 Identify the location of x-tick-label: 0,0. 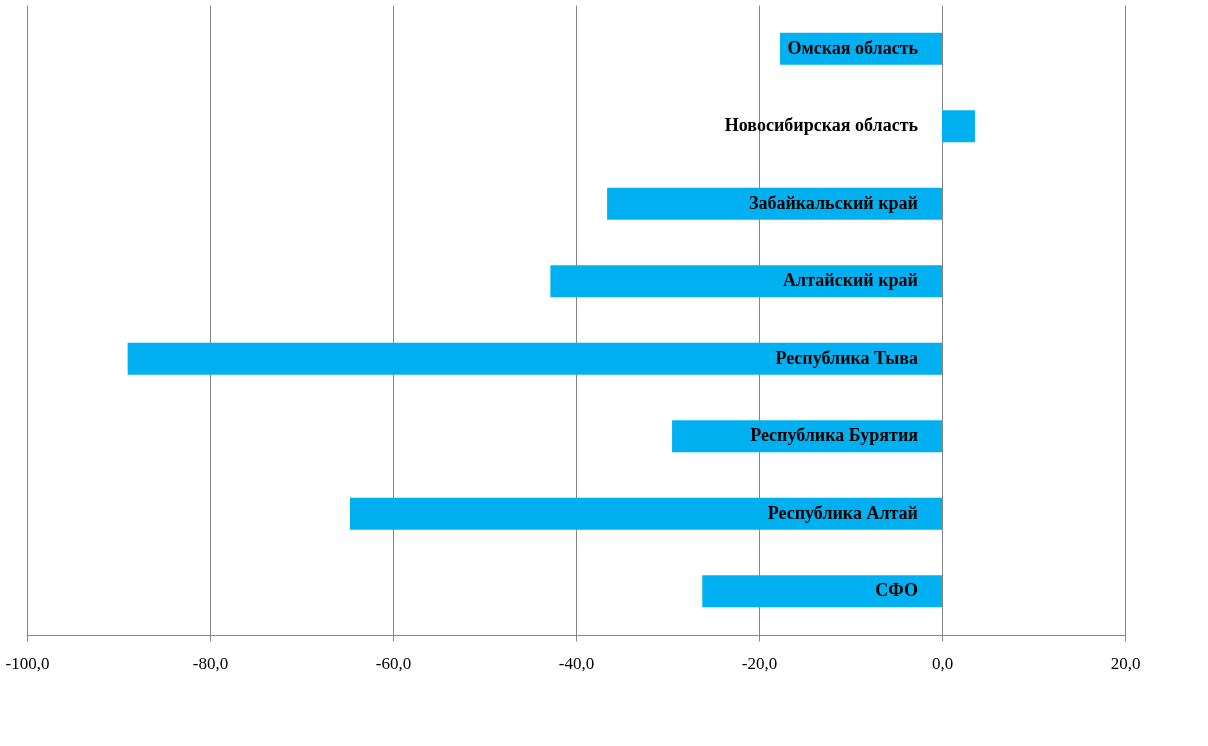
(942, 663).